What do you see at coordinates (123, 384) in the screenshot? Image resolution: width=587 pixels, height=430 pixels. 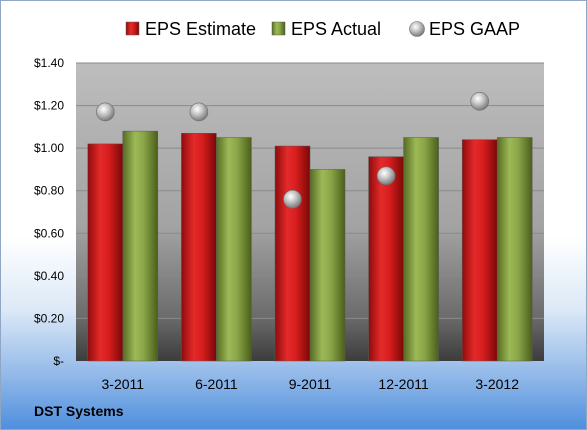 I see `x-tick-label: 3-2011` at bounding box center [123, 384].